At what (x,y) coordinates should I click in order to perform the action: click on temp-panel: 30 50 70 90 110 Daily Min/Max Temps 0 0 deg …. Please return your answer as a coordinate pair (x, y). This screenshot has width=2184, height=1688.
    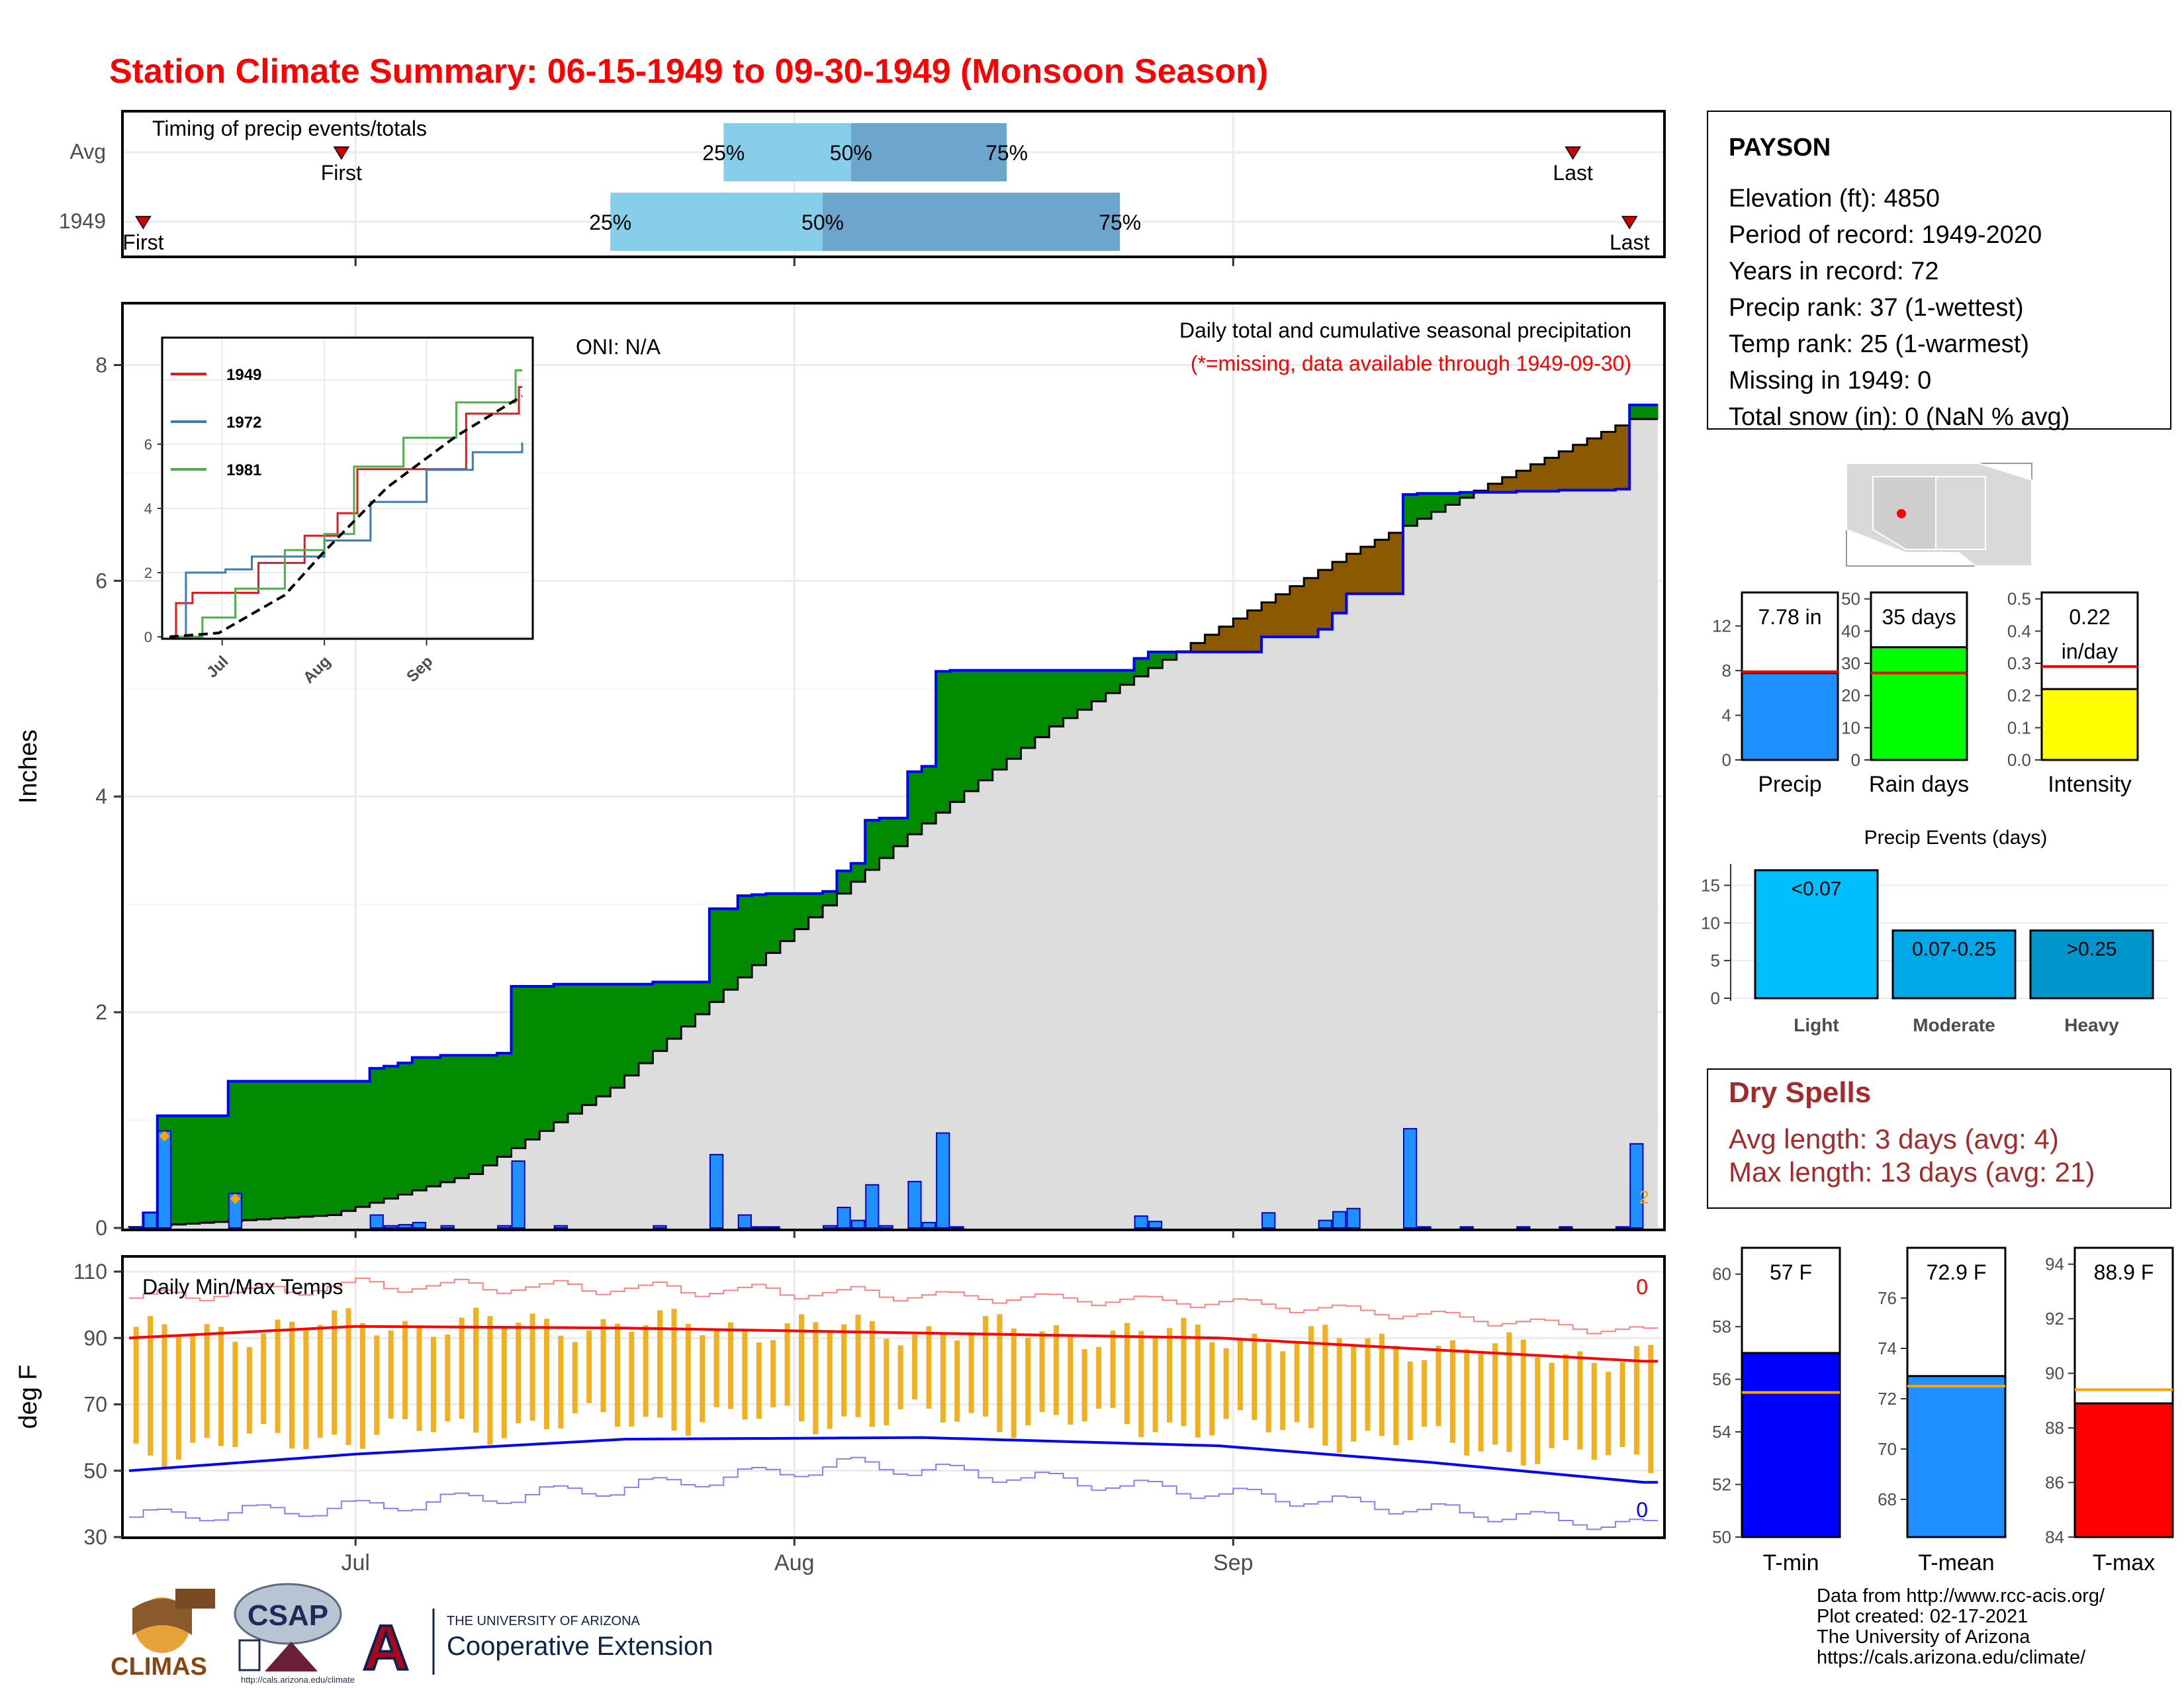
    Looking at the image, I should click on (840, 1415).